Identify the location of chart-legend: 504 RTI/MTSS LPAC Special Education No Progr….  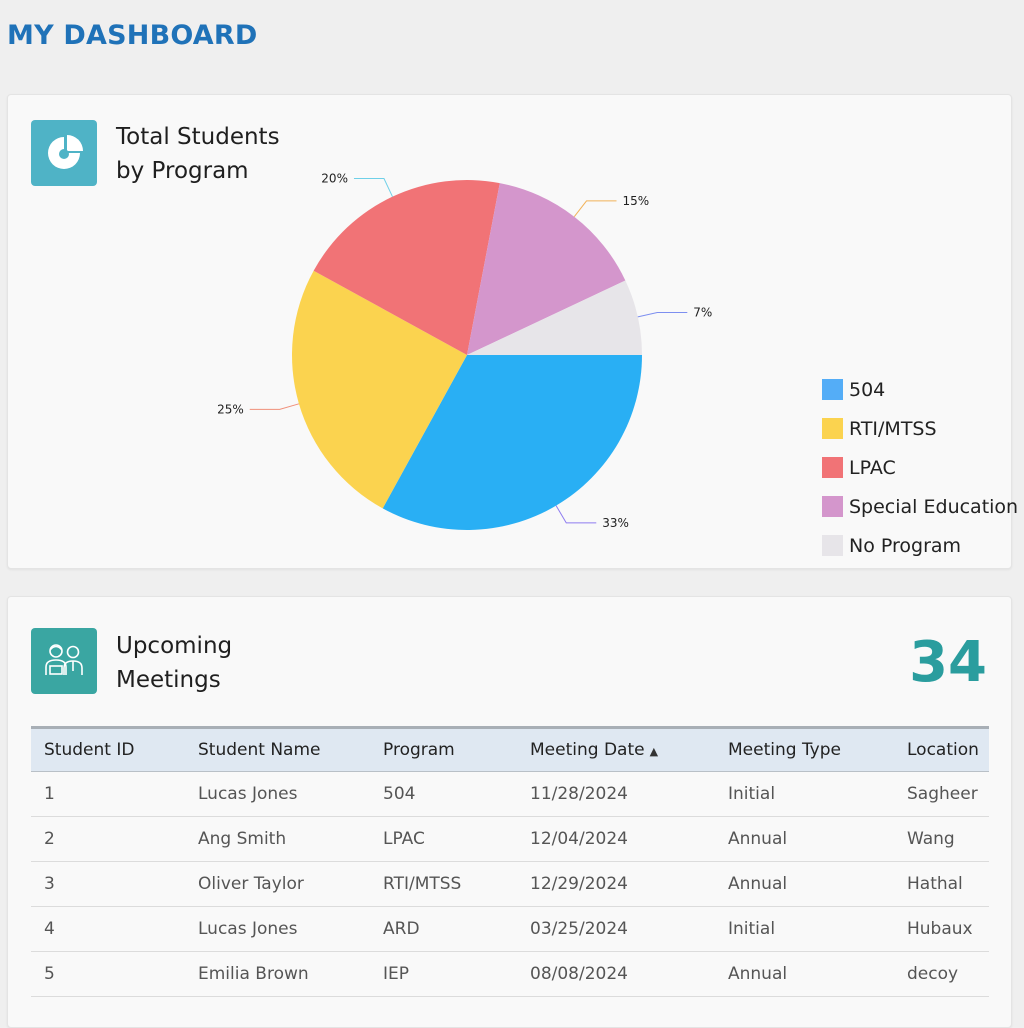
(920, 467).